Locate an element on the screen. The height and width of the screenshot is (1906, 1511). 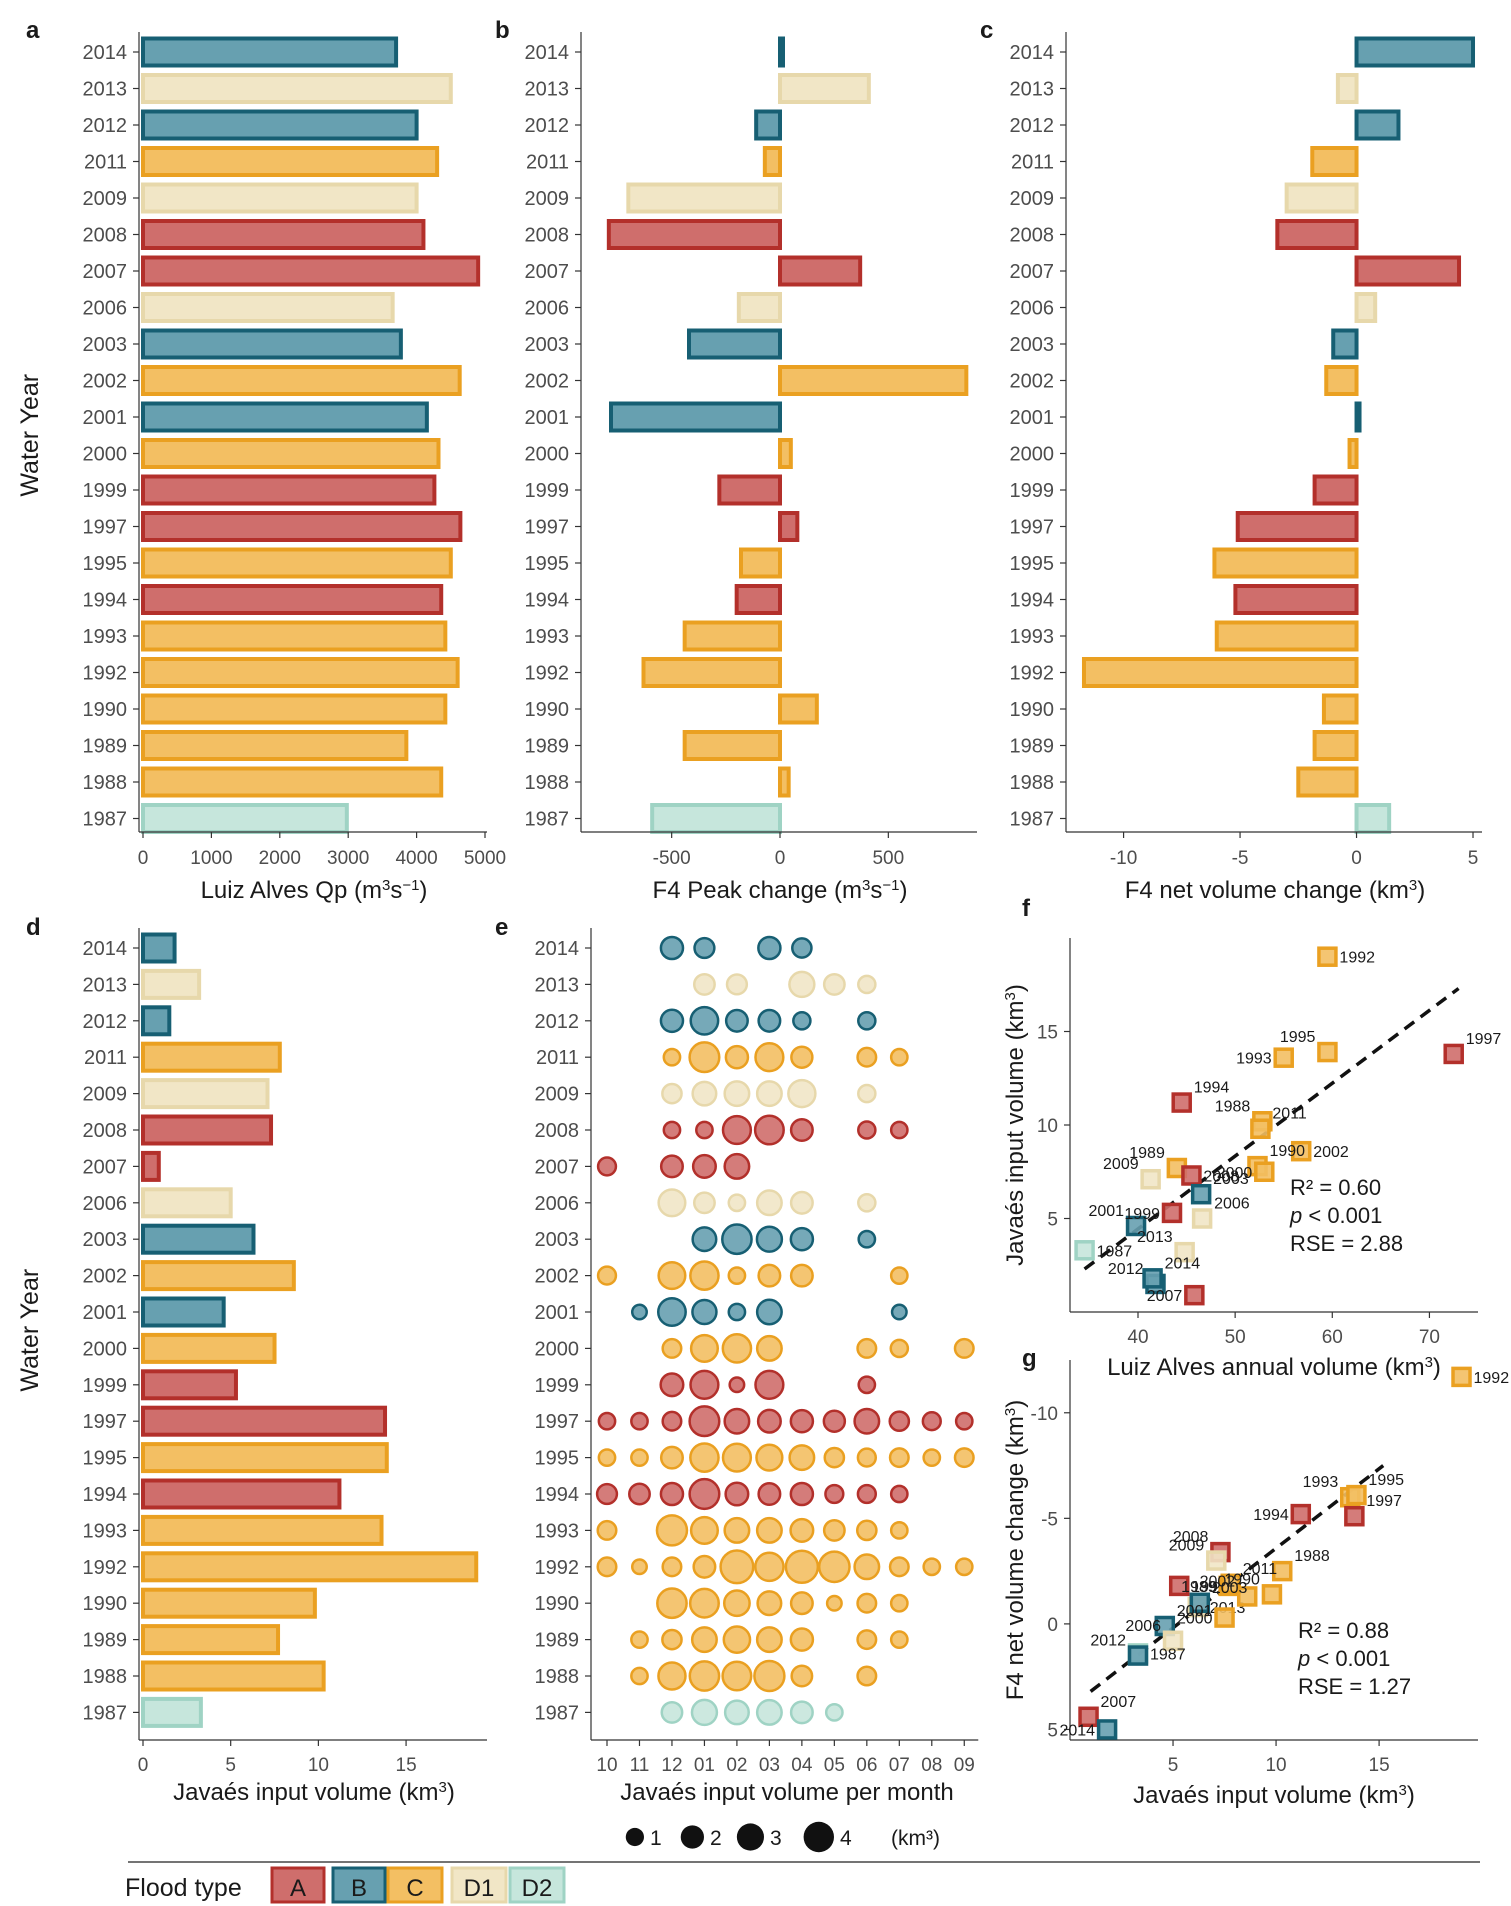
bar-b-2014 is located at coordinates (781, 52).